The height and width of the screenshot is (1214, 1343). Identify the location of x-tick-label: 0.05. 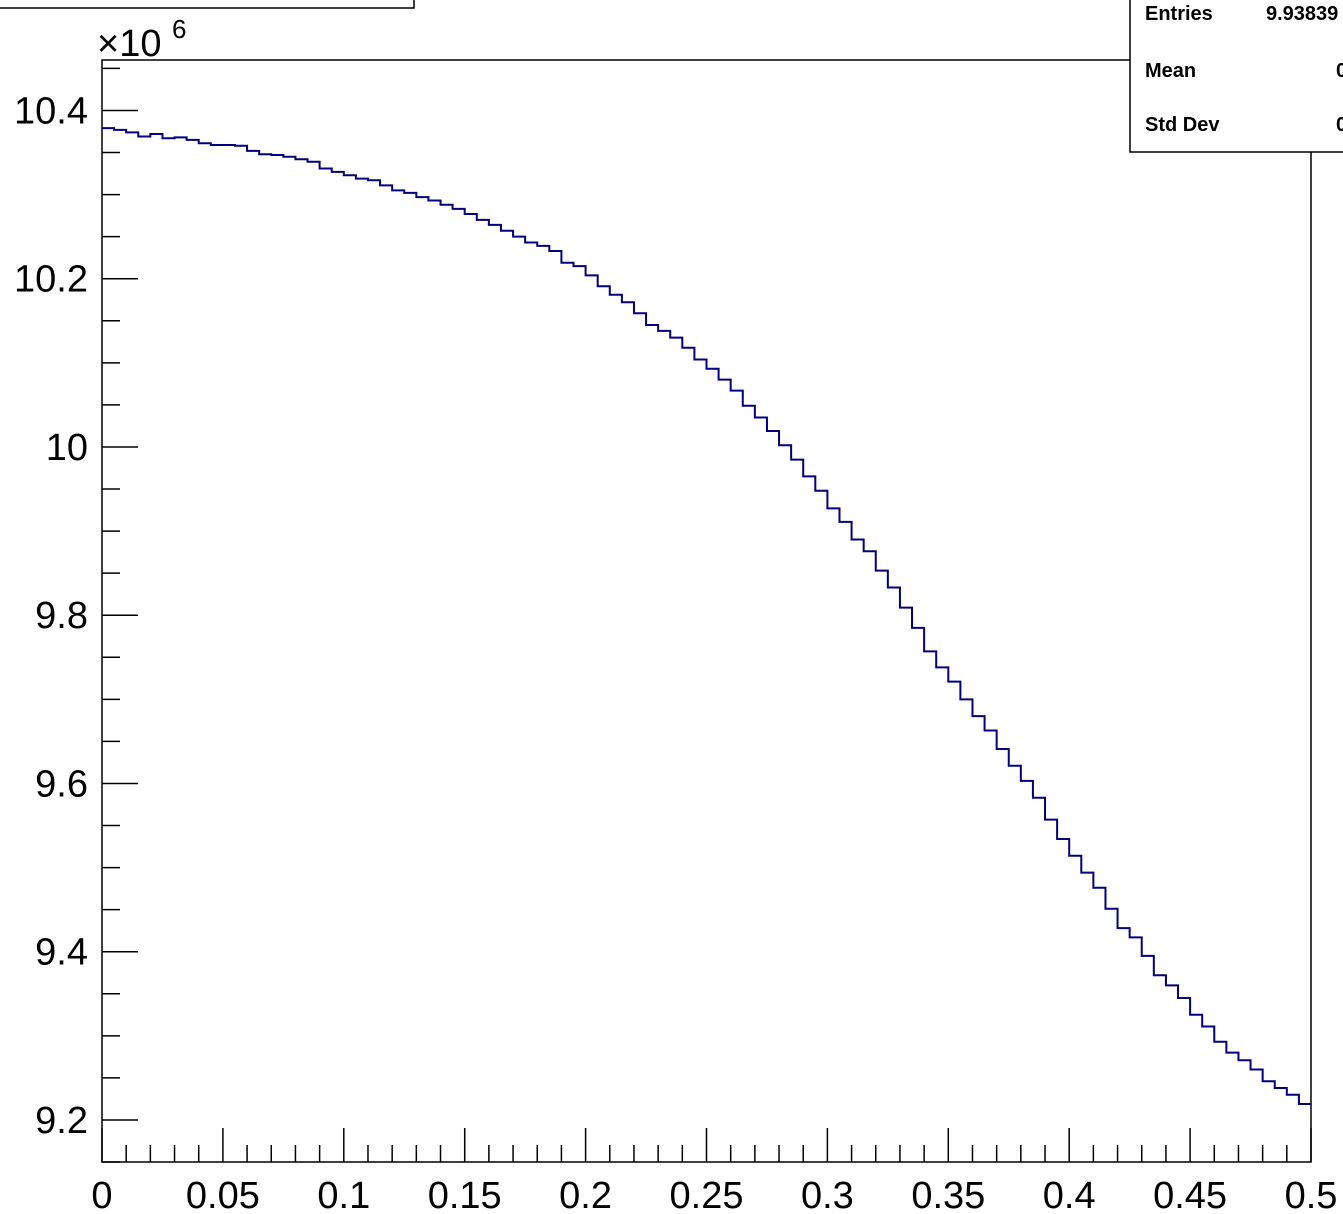
(223, 1194).